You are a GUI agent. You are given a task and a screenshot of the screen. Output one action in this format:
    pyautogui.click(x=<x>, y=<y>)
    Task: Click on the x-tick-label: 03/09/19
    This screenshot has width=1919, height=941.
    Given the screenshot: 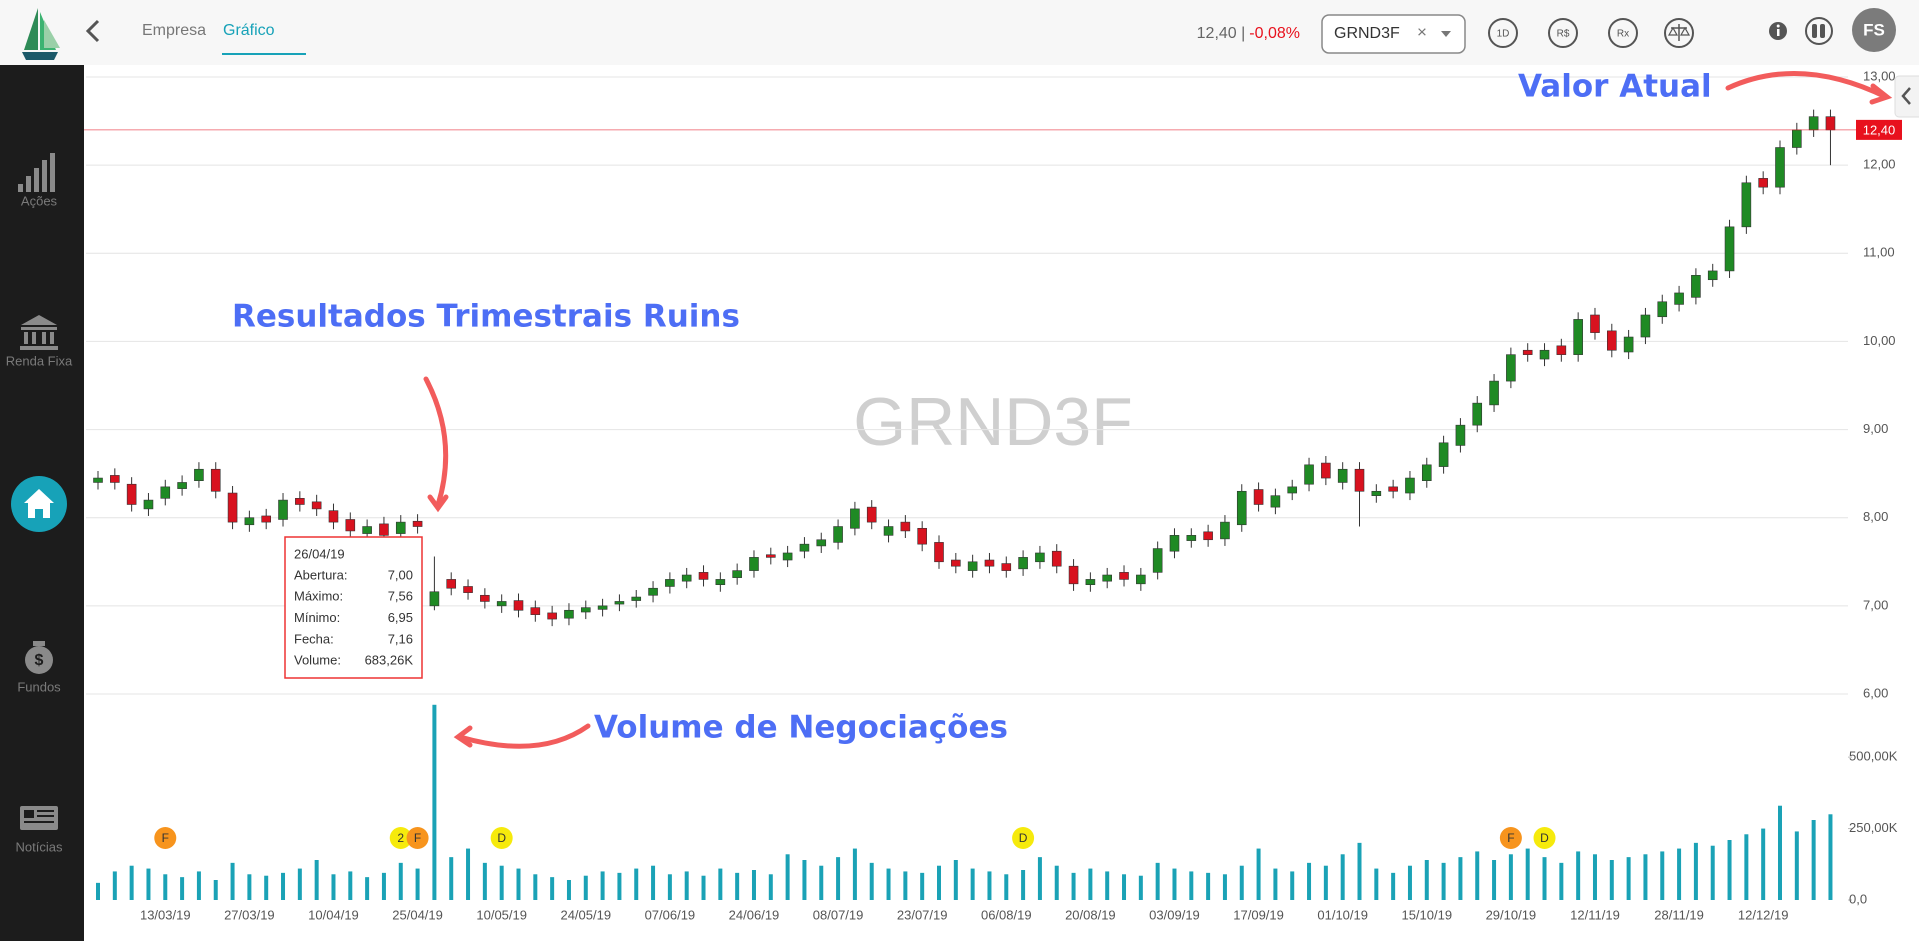 What is the action you would take?
    pyautogui.click(x=1174, y=914)
    